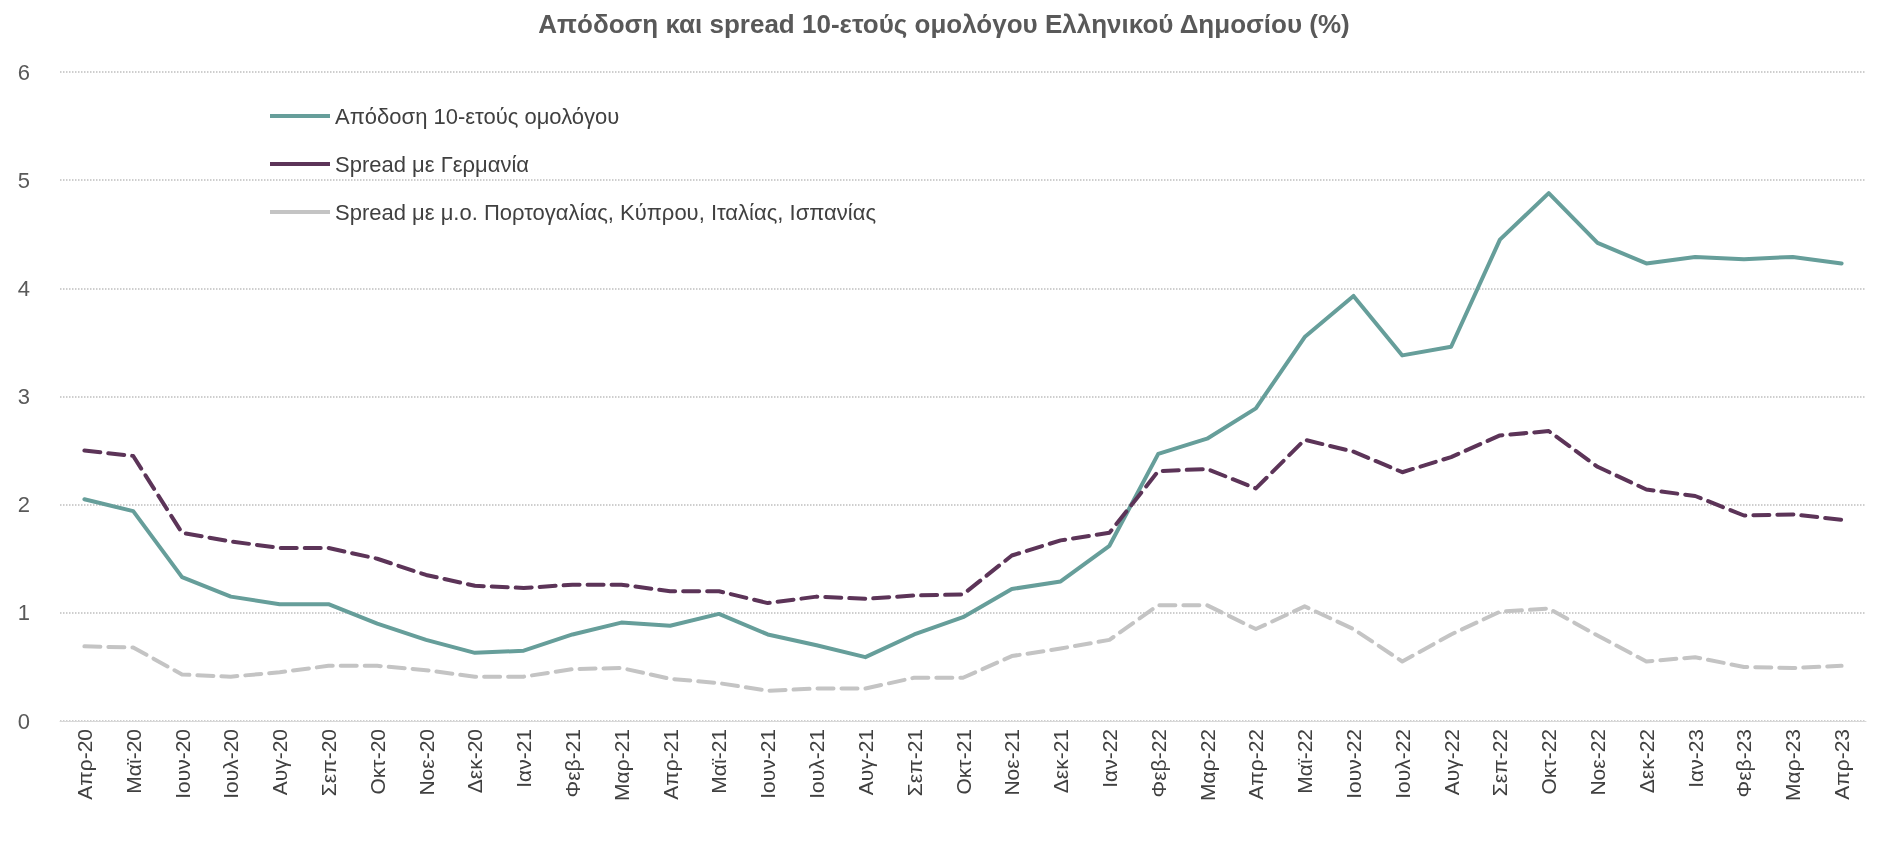  What do you see at coordinates (1061, 761) in the screenshot?
I see `x-tick-label: Δεκ-21` at bounding box center [1061, 761].